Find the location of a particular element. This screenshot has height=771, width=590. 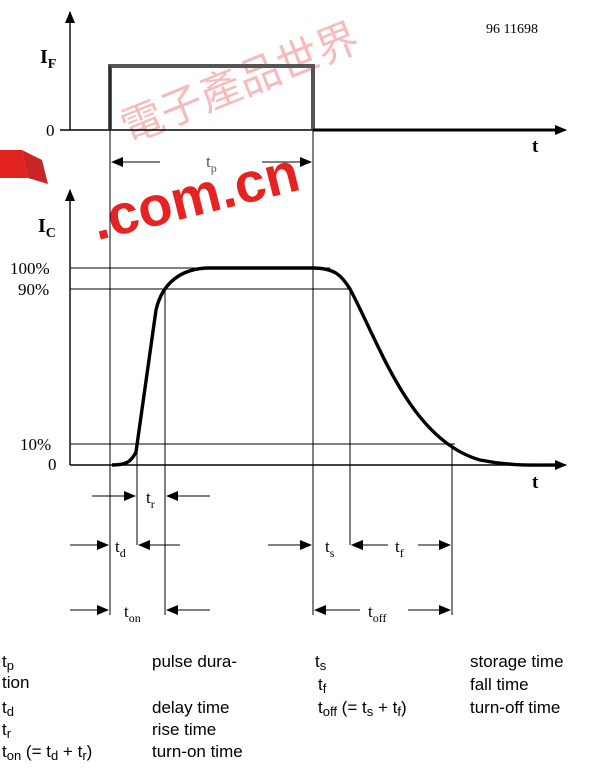

ts-label: ts is located at coordinates (330, 548).